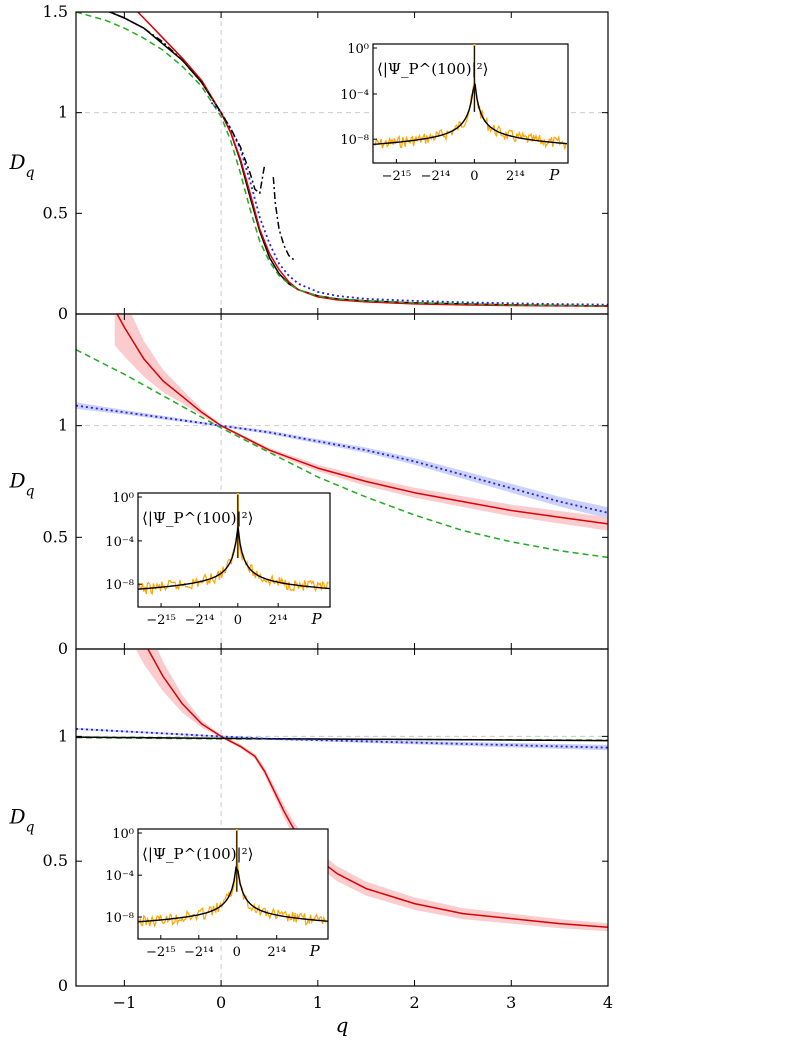  I want to click on series-2-line, so click(342, 454).